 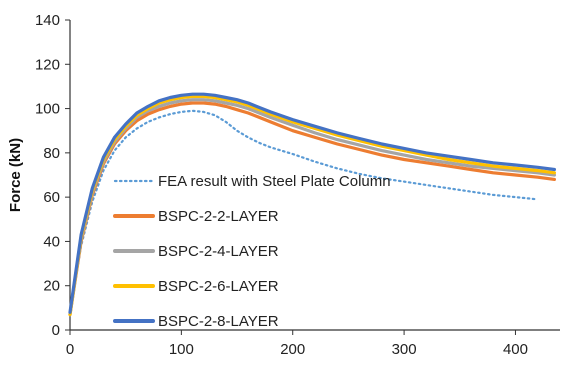 I want to click on legend-item: BSPC-2-6-LAYER, so click(x=196, y=286).